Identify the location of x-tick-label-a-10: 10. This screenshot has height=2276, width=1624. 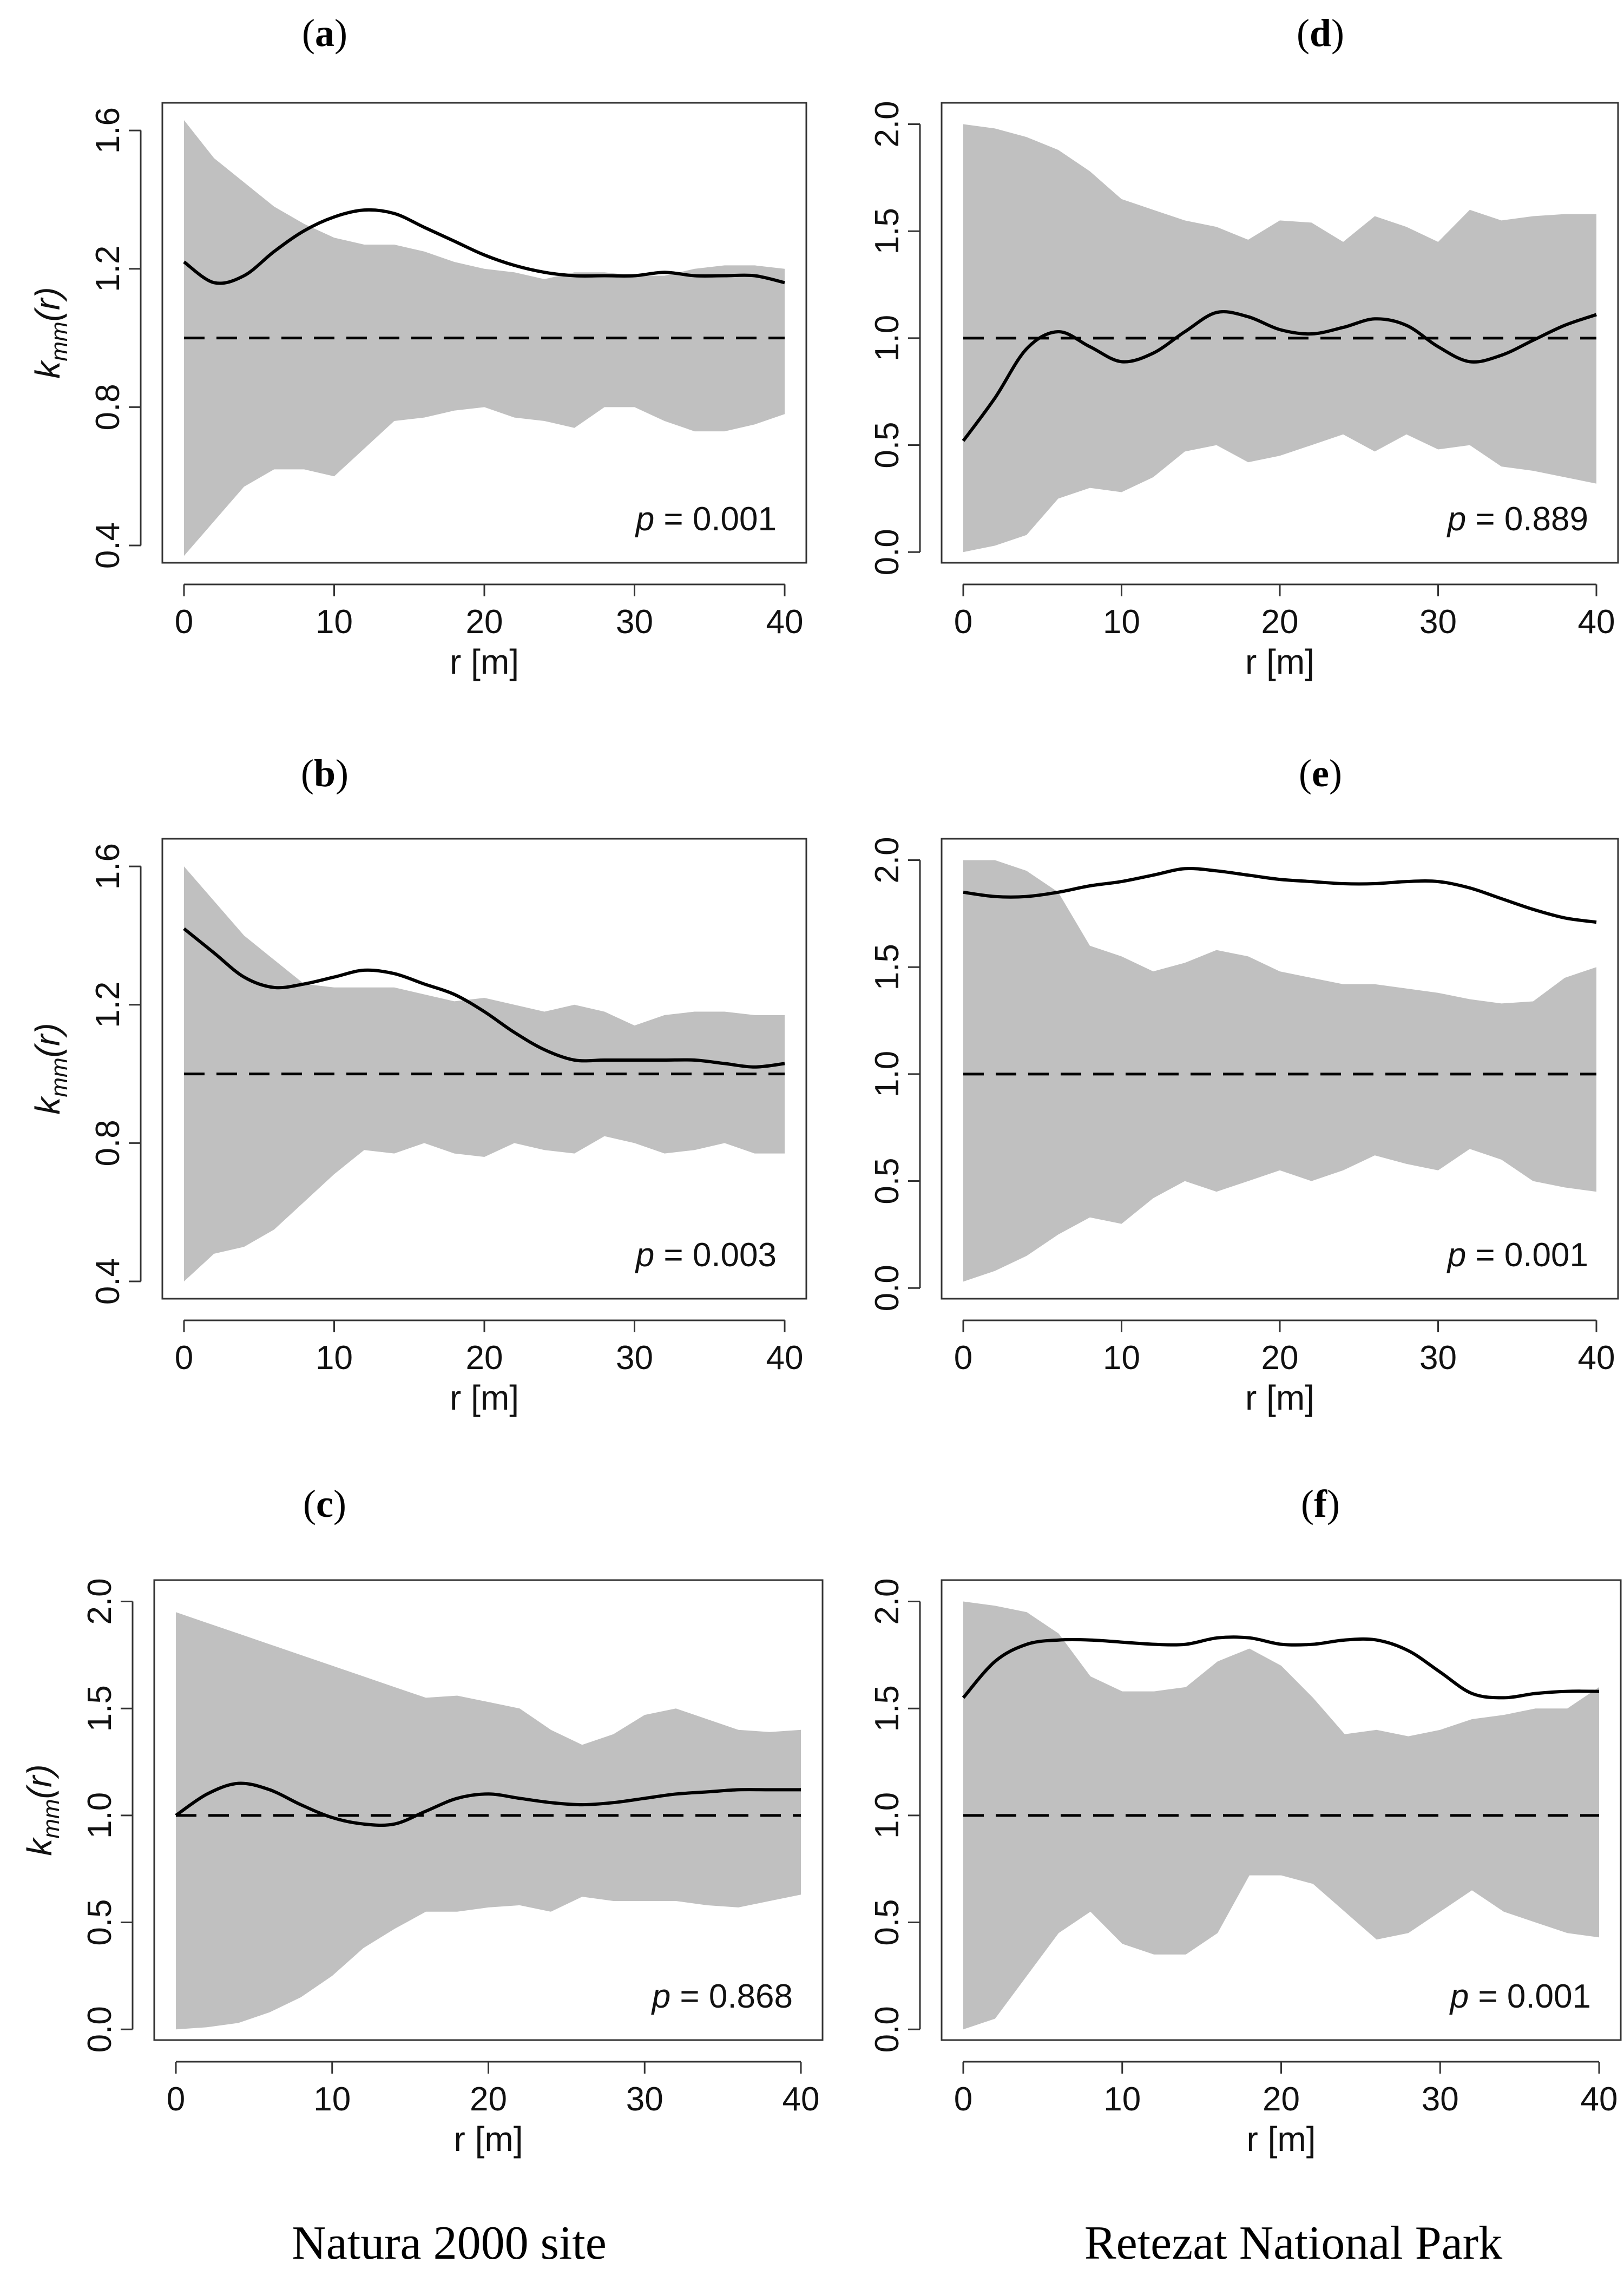
(334, 622).